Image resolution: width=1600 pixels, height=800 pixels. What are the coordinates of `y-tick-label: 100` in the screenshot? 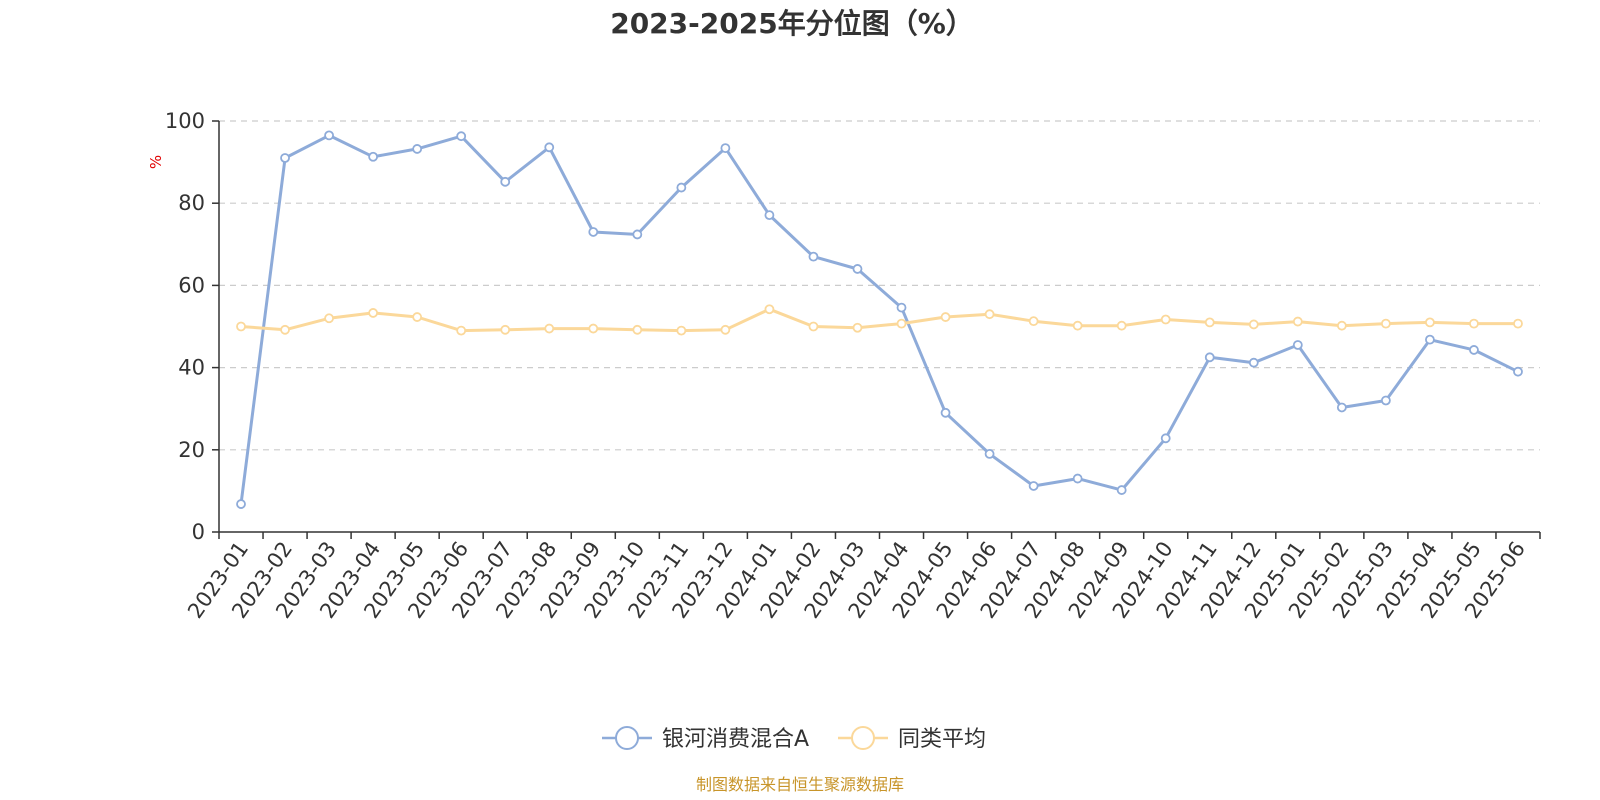 It's located at (185, 121).